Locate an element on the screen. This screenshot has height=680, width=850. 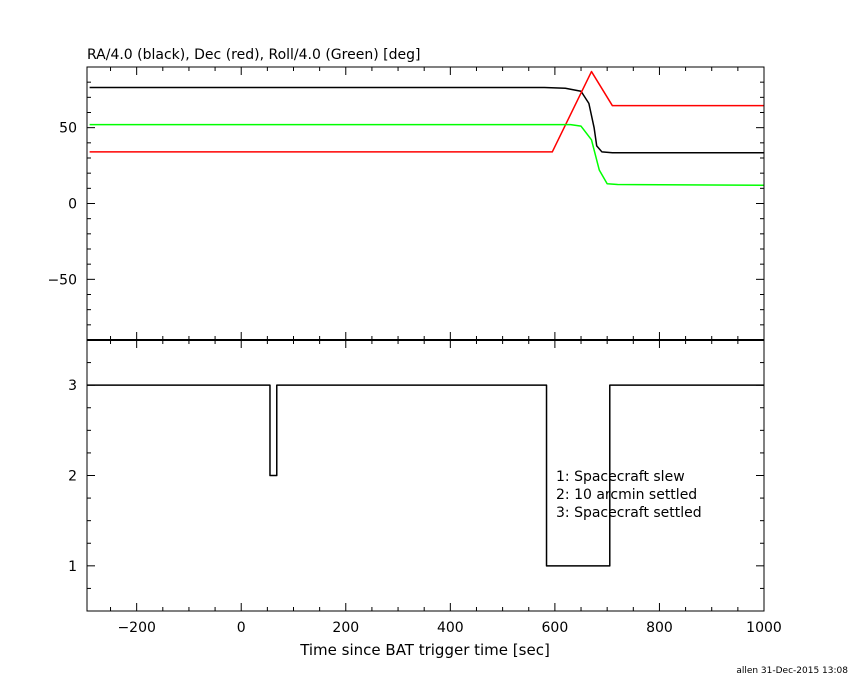
legend-line-3: 3: Spacecraft settled is located at coordinates (629, 513).